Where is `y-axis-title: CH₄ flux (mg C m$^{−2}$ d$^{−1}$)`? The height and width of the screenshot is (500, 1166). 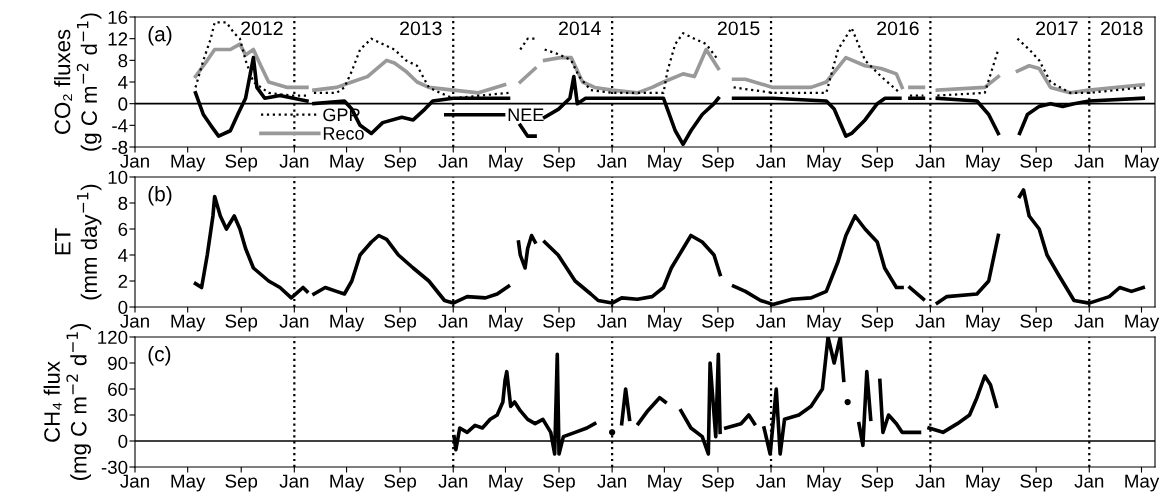
y-axis-title: CH₄ flux (mg C m$^{−2}$ d$^{−1}$) is located at coordinates (67, 402).